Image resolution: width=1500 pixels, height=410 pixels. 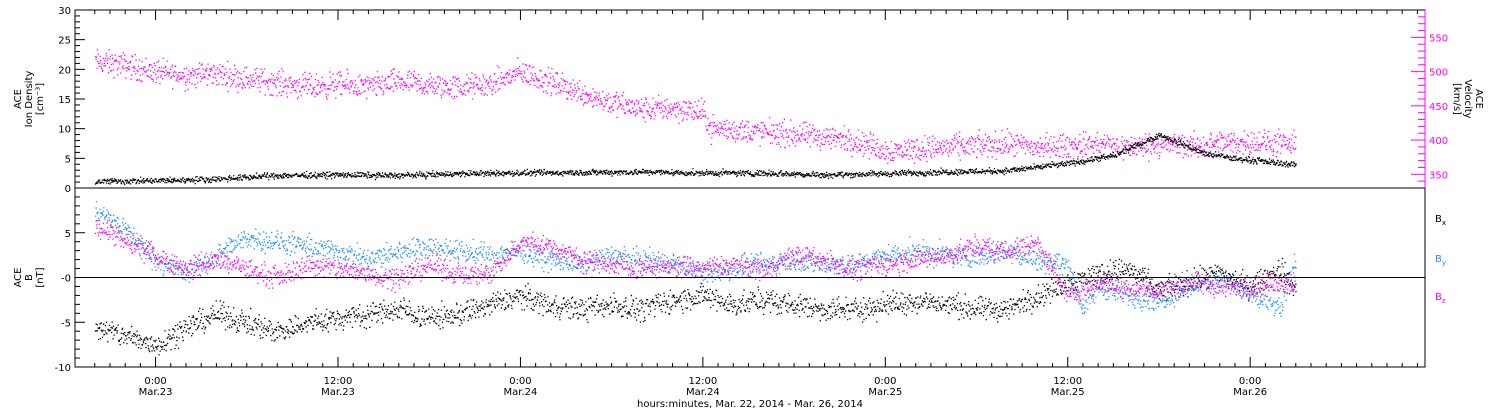 I want to click on density-axis-title: ACE, so click(x=18, y=99).